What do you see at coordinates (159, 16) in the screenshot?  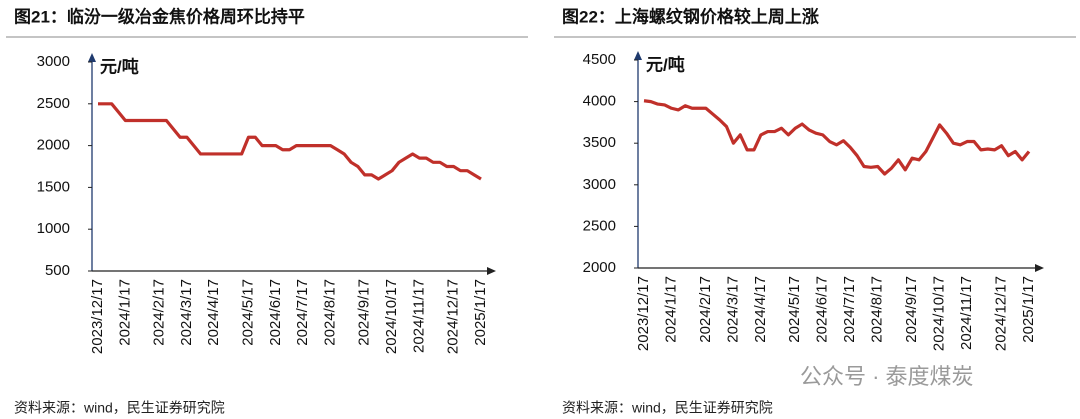 I see `chart-title: 图21：临汾一级冶金焦价格周环比持平` at bounding box center [159, 16].